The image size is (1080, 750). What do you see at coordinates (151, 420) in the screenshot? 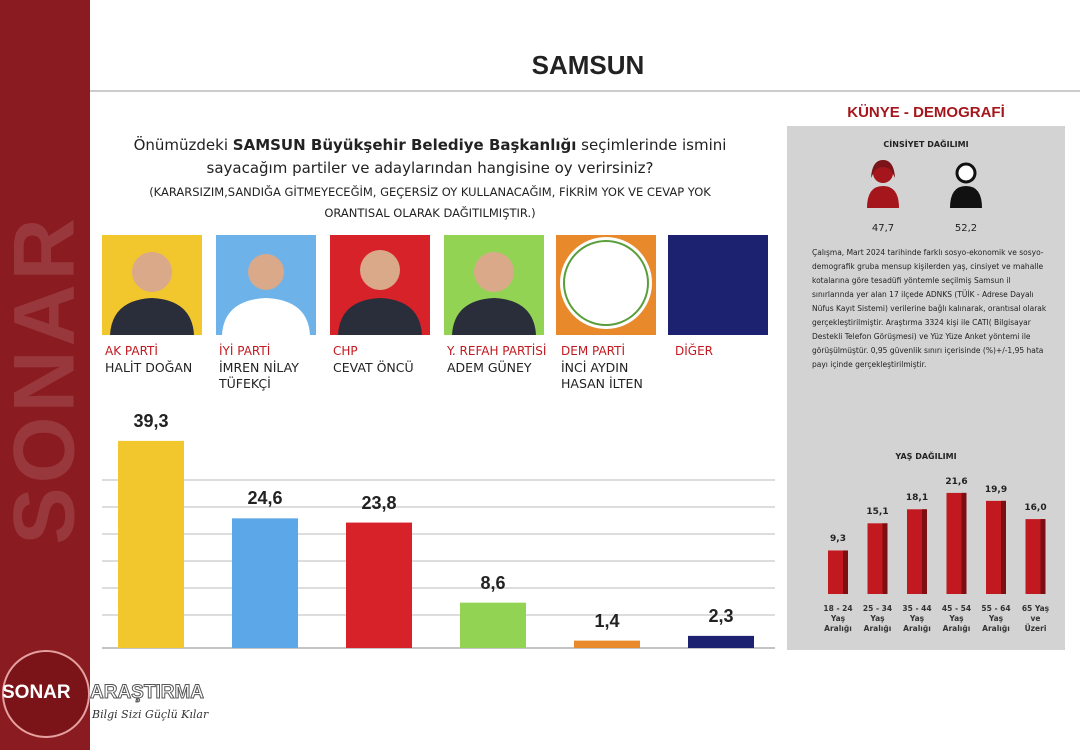
I see `value-label: 39,3` at bounding box center [151, 420].